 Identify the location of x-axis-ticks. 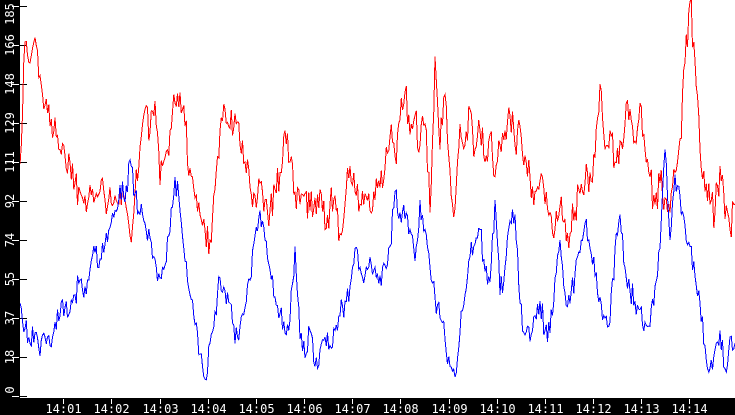
(376, 401).